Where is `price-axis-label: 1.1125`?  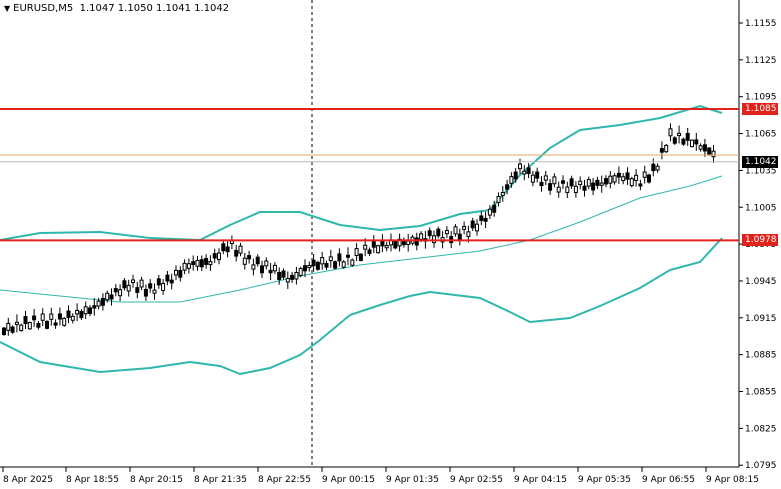
price-axis-label: 1.1125 is located at coordinates (761, 61).